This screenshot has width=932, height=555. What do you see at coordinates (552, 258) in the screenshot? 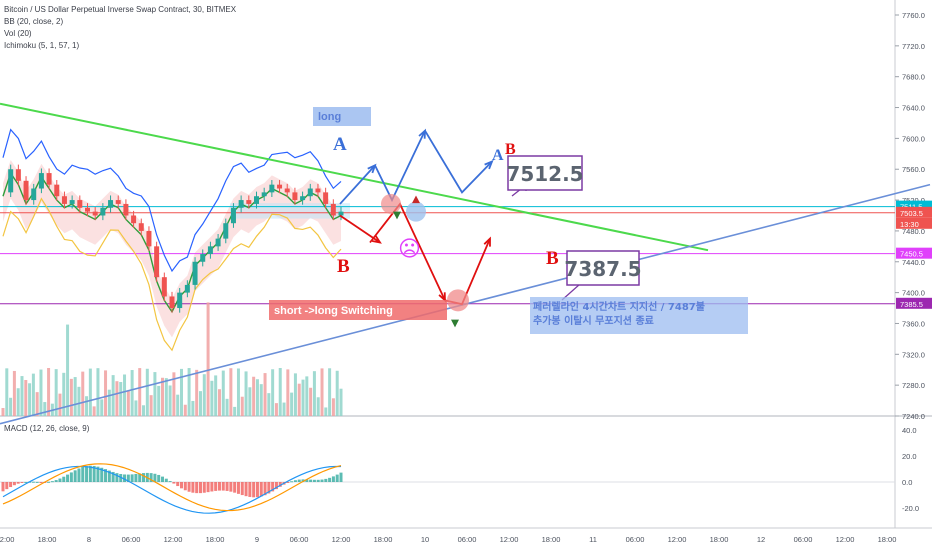
I see `label-b-2: B` at bounding box center [552, 258].